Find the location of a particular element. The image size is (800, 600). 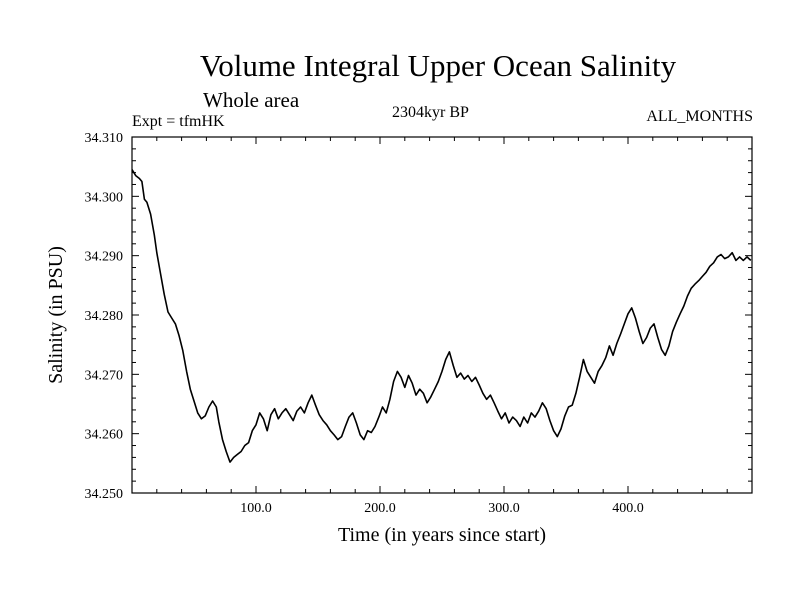

experiment-label: Expt = tfmHK is located at coordinates (178, 121).